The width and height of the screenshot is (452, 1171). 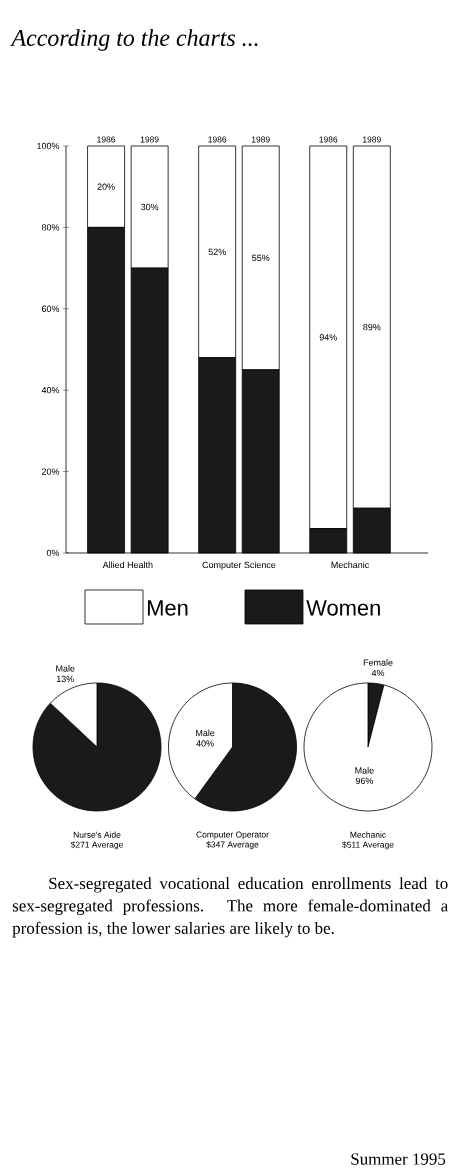 I want to click on data-label: 20%, so click(x=106, y=186).